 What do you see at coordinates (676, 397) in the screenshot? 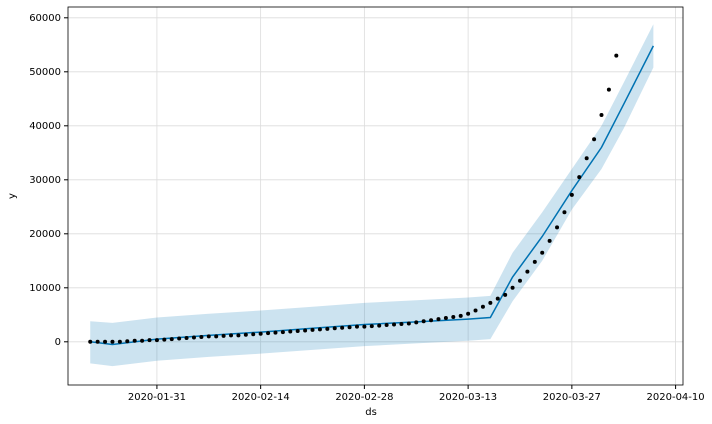
I see `x-tick-label: 2020-04-10` at bounding box center [676, 397].